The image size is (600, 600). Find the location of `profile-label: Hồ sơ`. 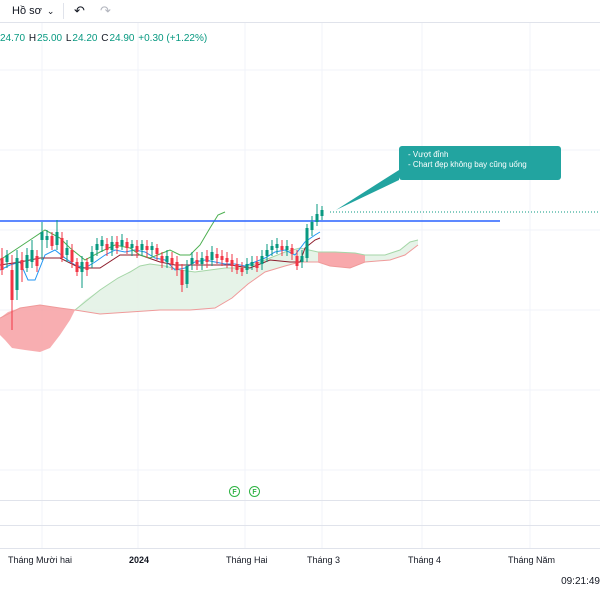

profile-label: Hồ sơ is located at coordinates (27, 11).